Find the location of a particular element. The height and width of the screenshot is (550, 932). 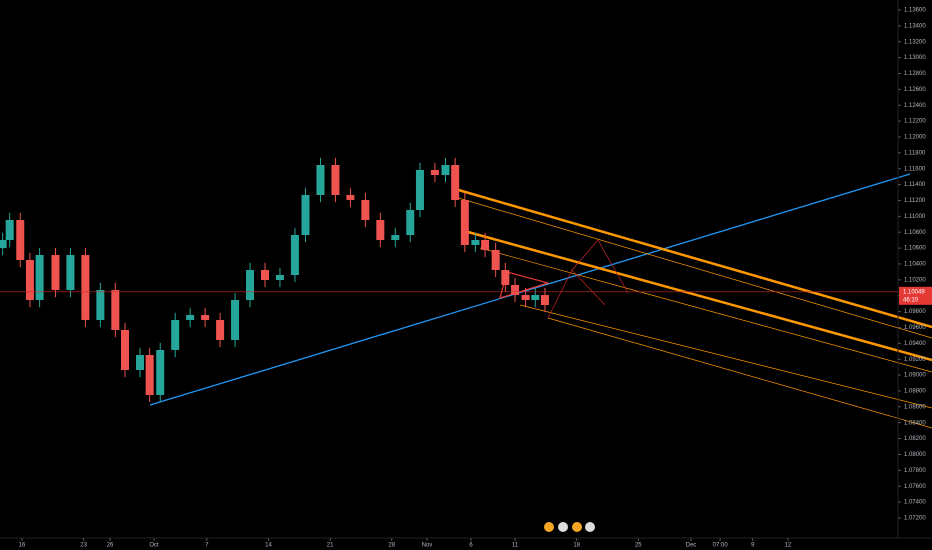

y-tick-label: 1.09000 is located at coordinates (915, 376).